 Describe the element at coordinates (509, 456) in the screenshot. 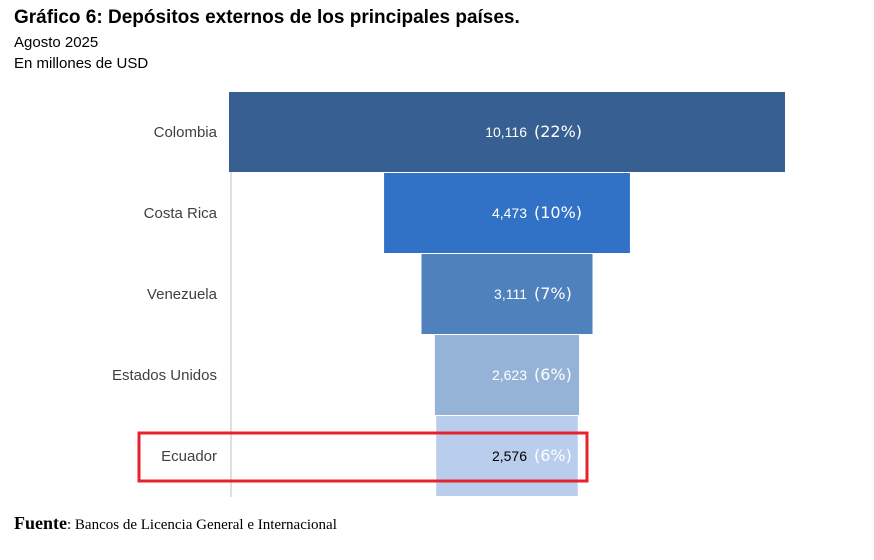

I see `value-label: 2,576` at that location.